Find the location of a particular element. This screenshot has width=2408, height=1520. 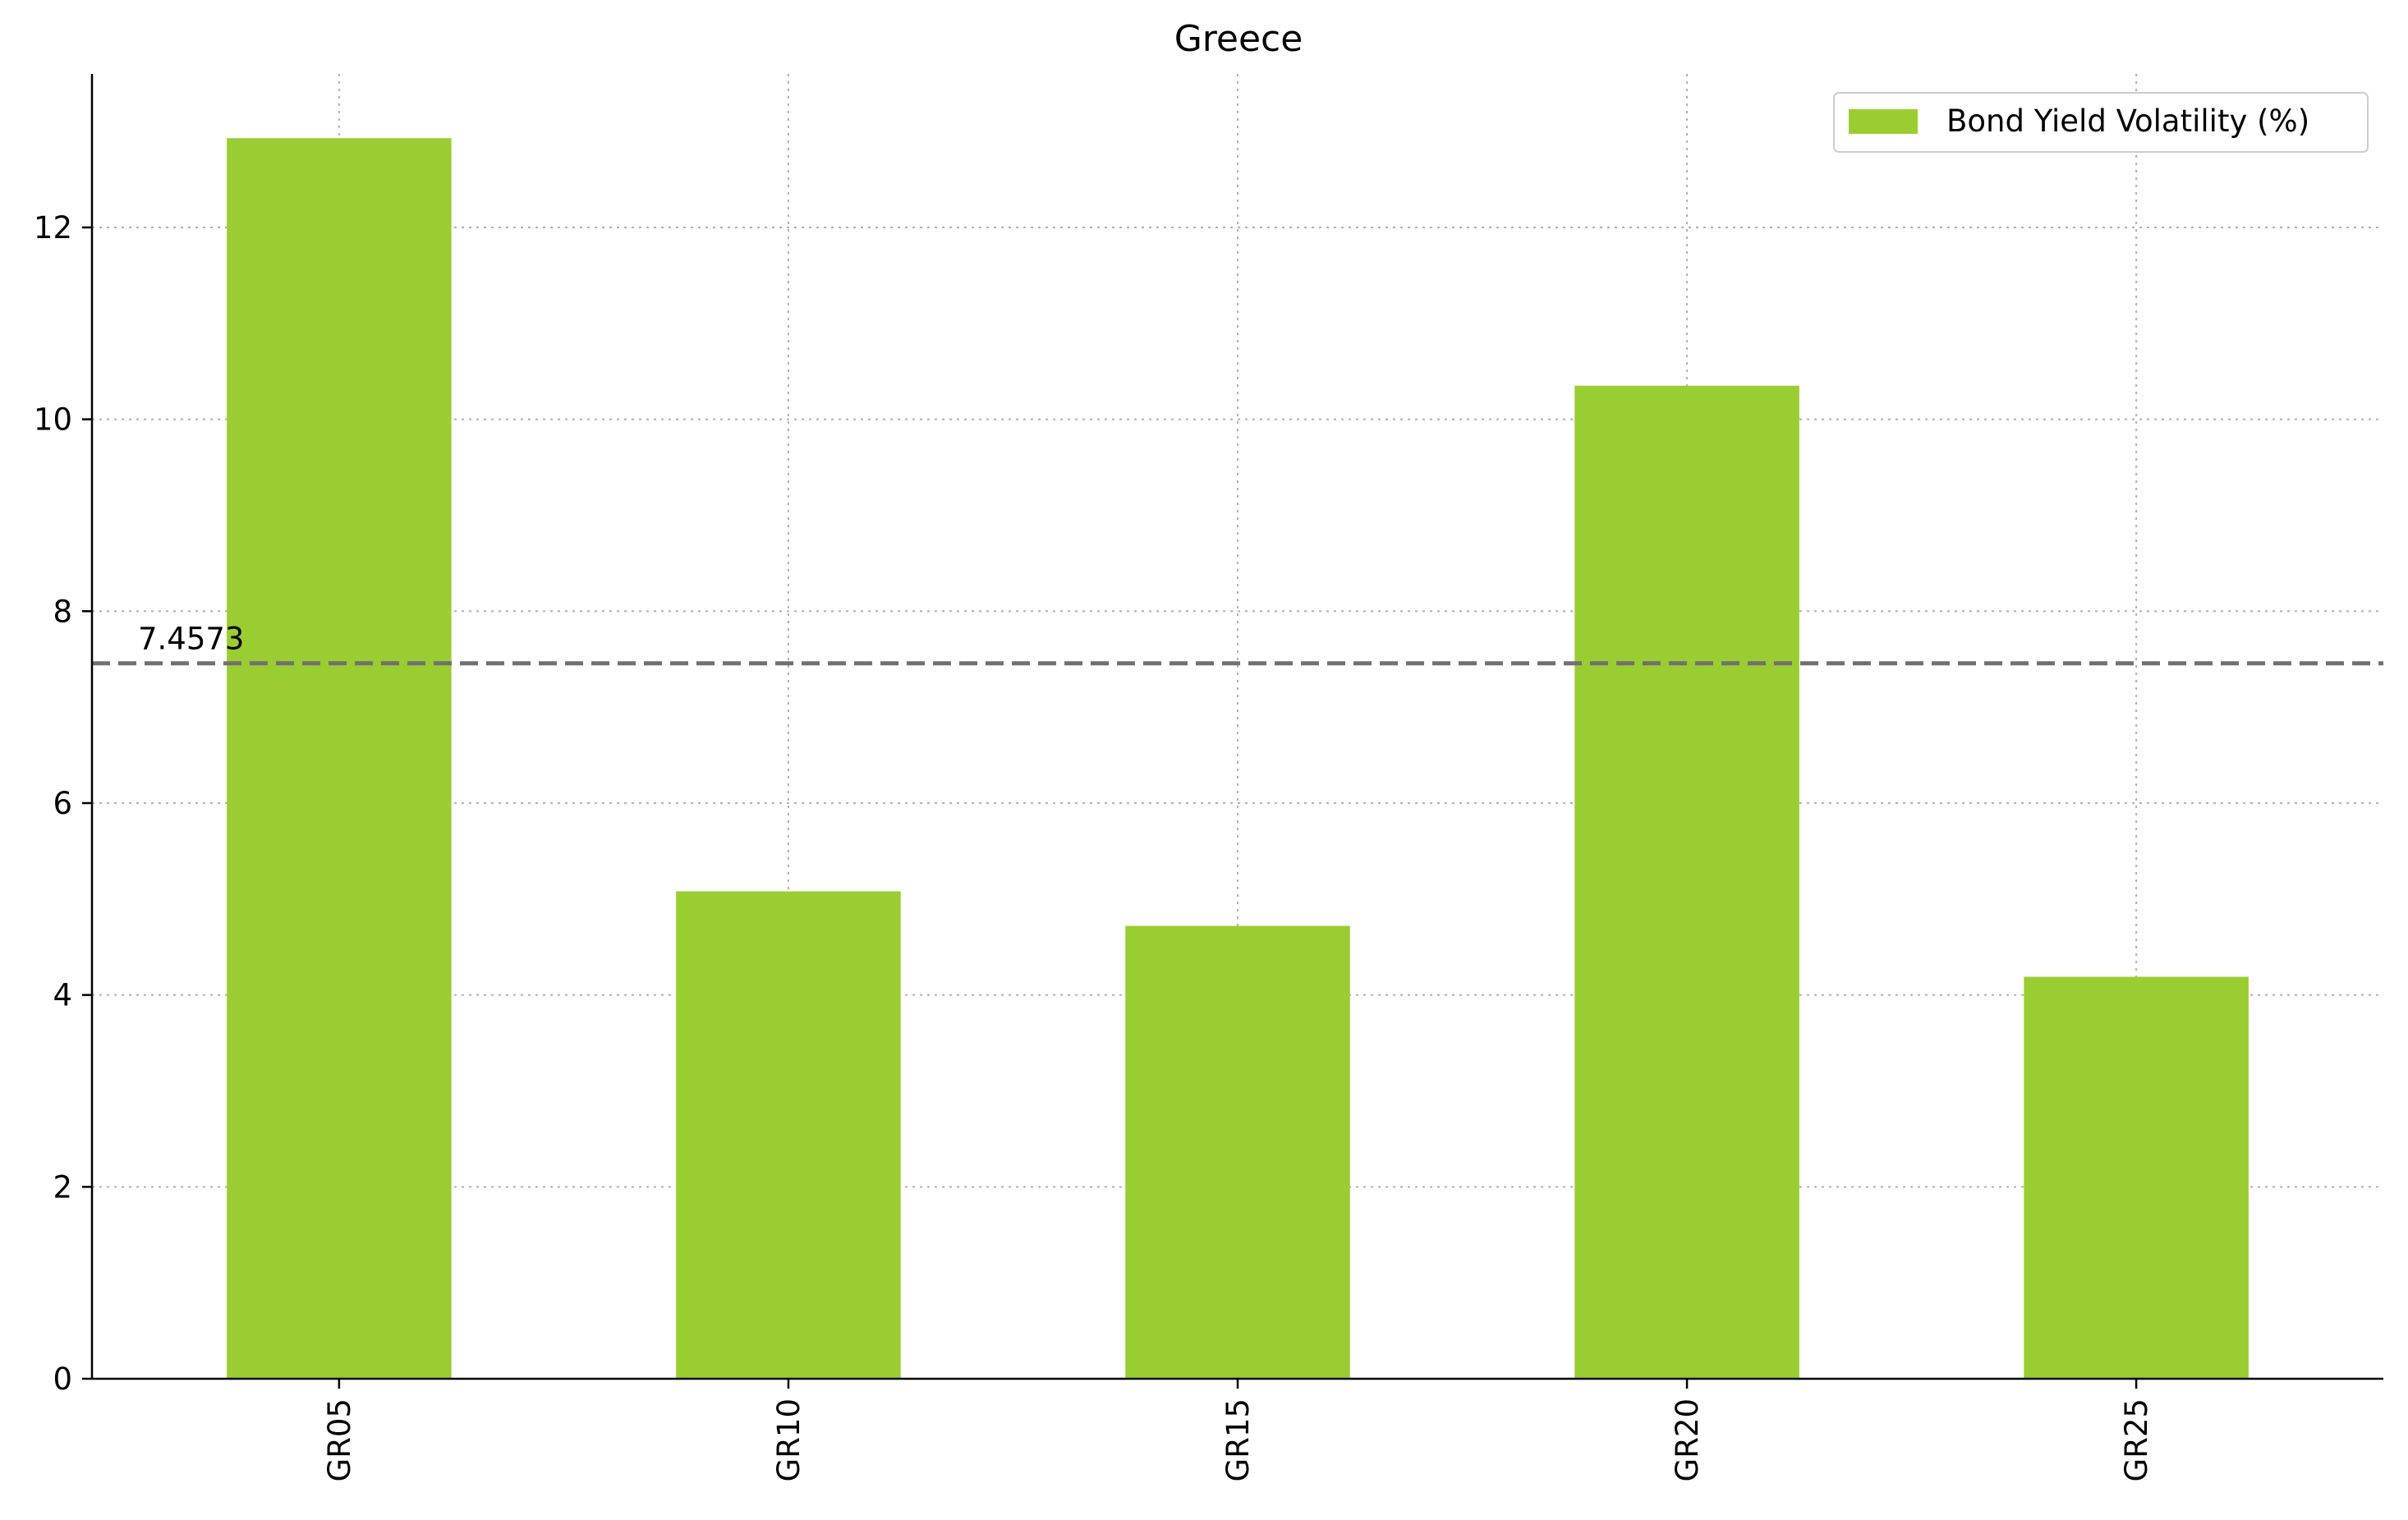

x-tick-label: GR15 is located at coordinates (1238, 1439).